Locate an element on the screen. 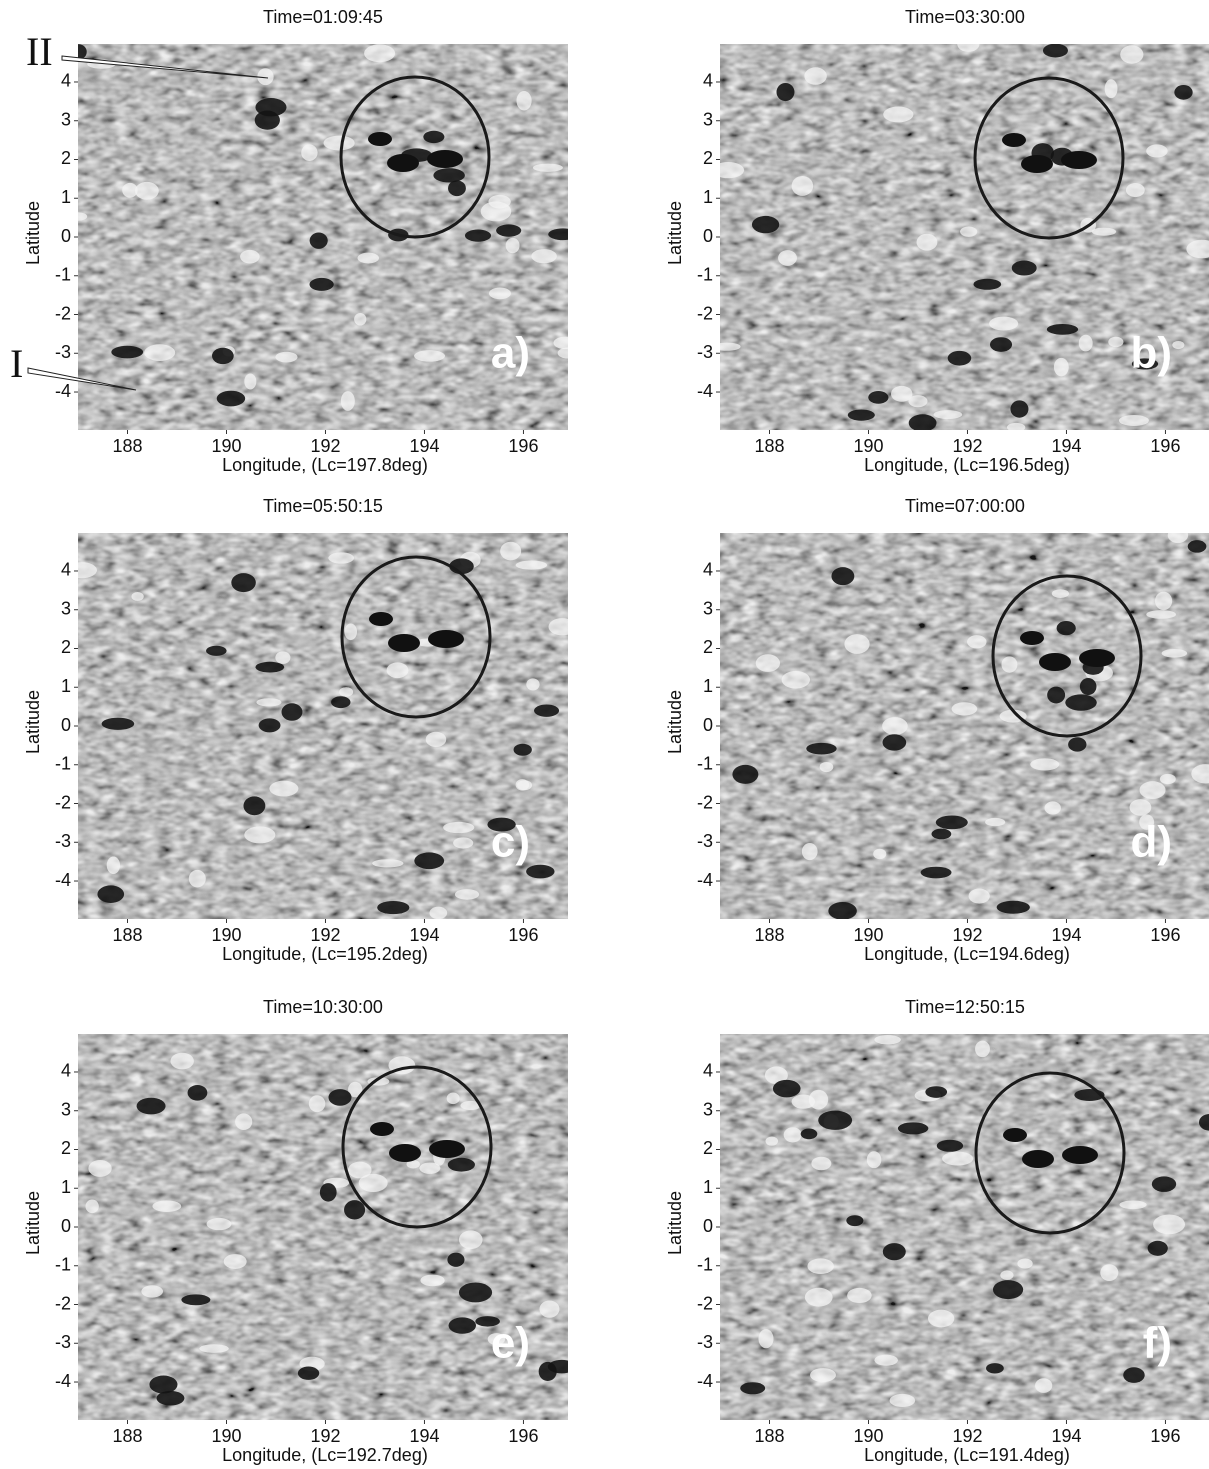 The height and width of the screenshot is (1469, 1209). x-tick-label: 192 is located at coordinates (967, 1436).